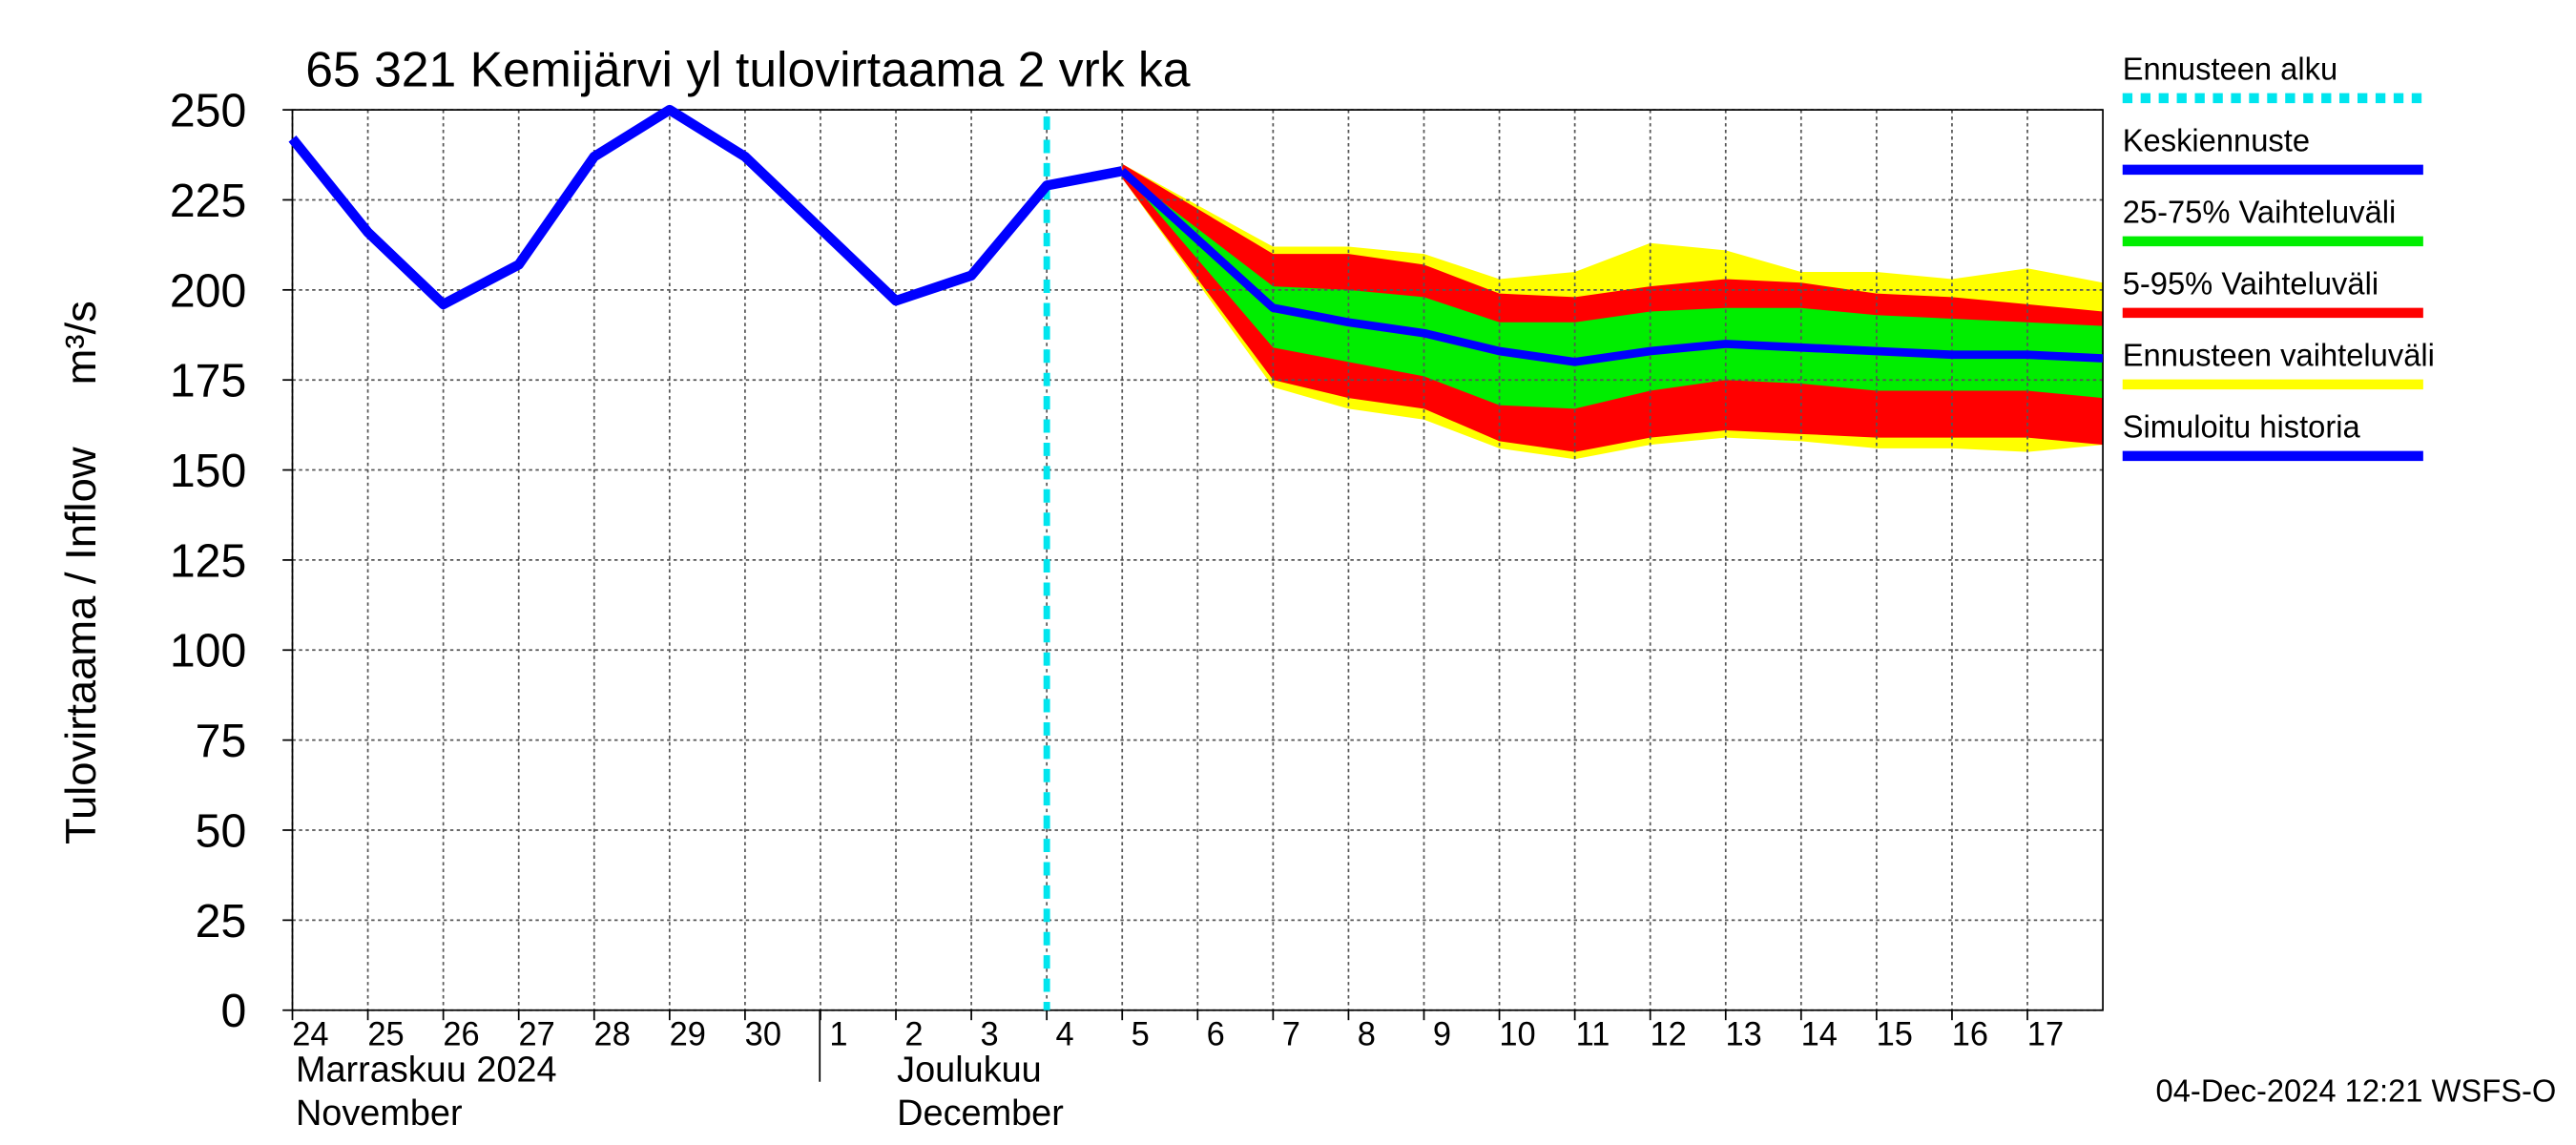 Image resolution: width=2576 pixels, height=1145 pixels. Describe the element at coordinates (221, 741) in the screenshot. I see `y-tick-label: 75` at that location.